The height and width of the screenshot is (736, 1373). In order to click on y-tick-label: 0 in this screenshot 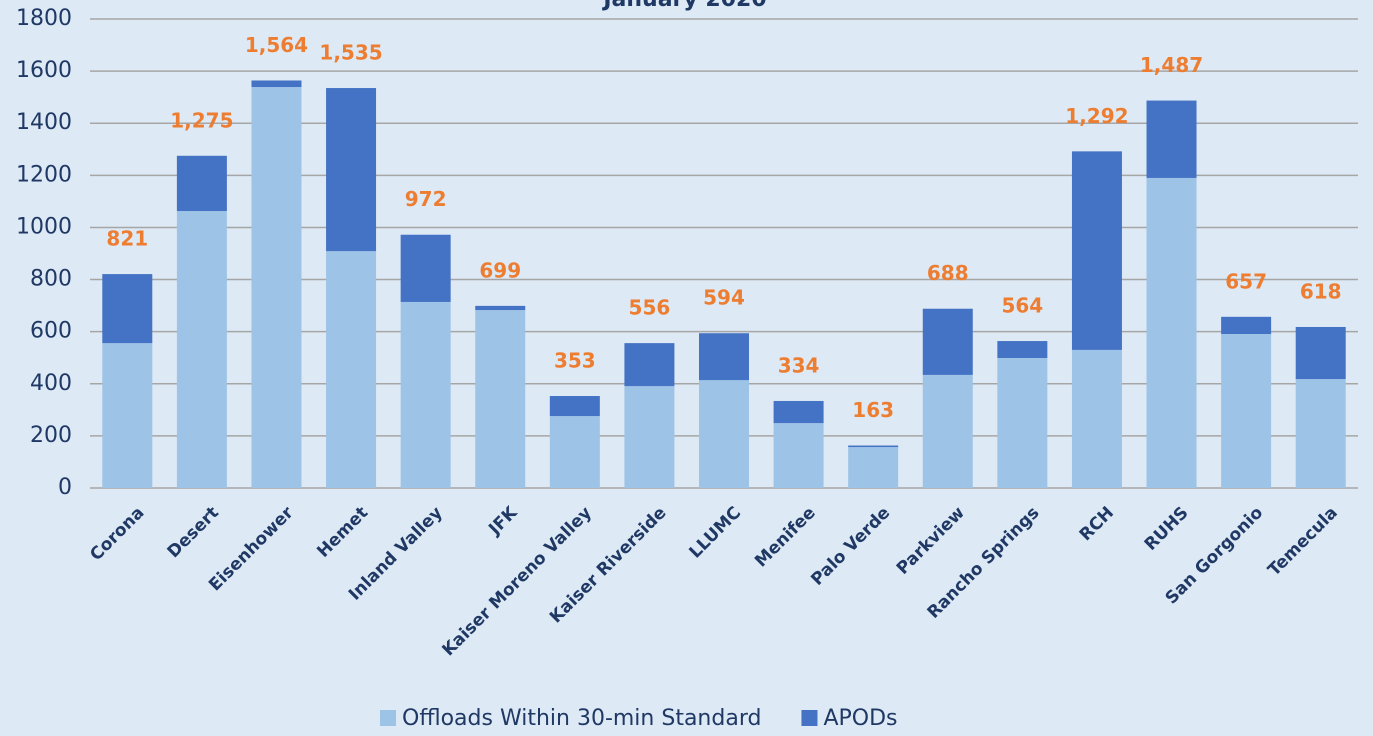, I will do `click(65, 487)`.